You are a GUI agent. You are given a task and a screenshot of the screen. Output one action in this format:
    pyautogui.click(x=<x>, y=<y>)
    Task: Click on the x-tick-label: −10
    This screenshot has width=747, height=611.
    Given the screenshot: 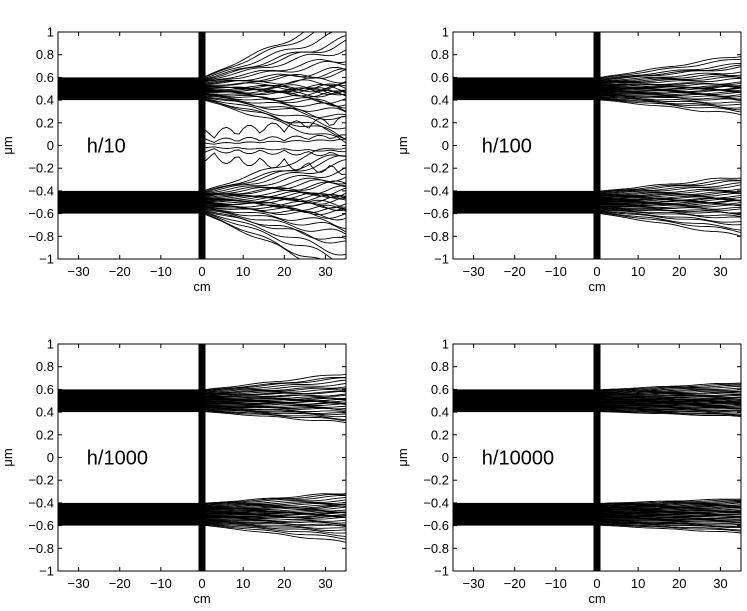 What is the action you would take?
    pyautogui.click(x=161, y=583)
    